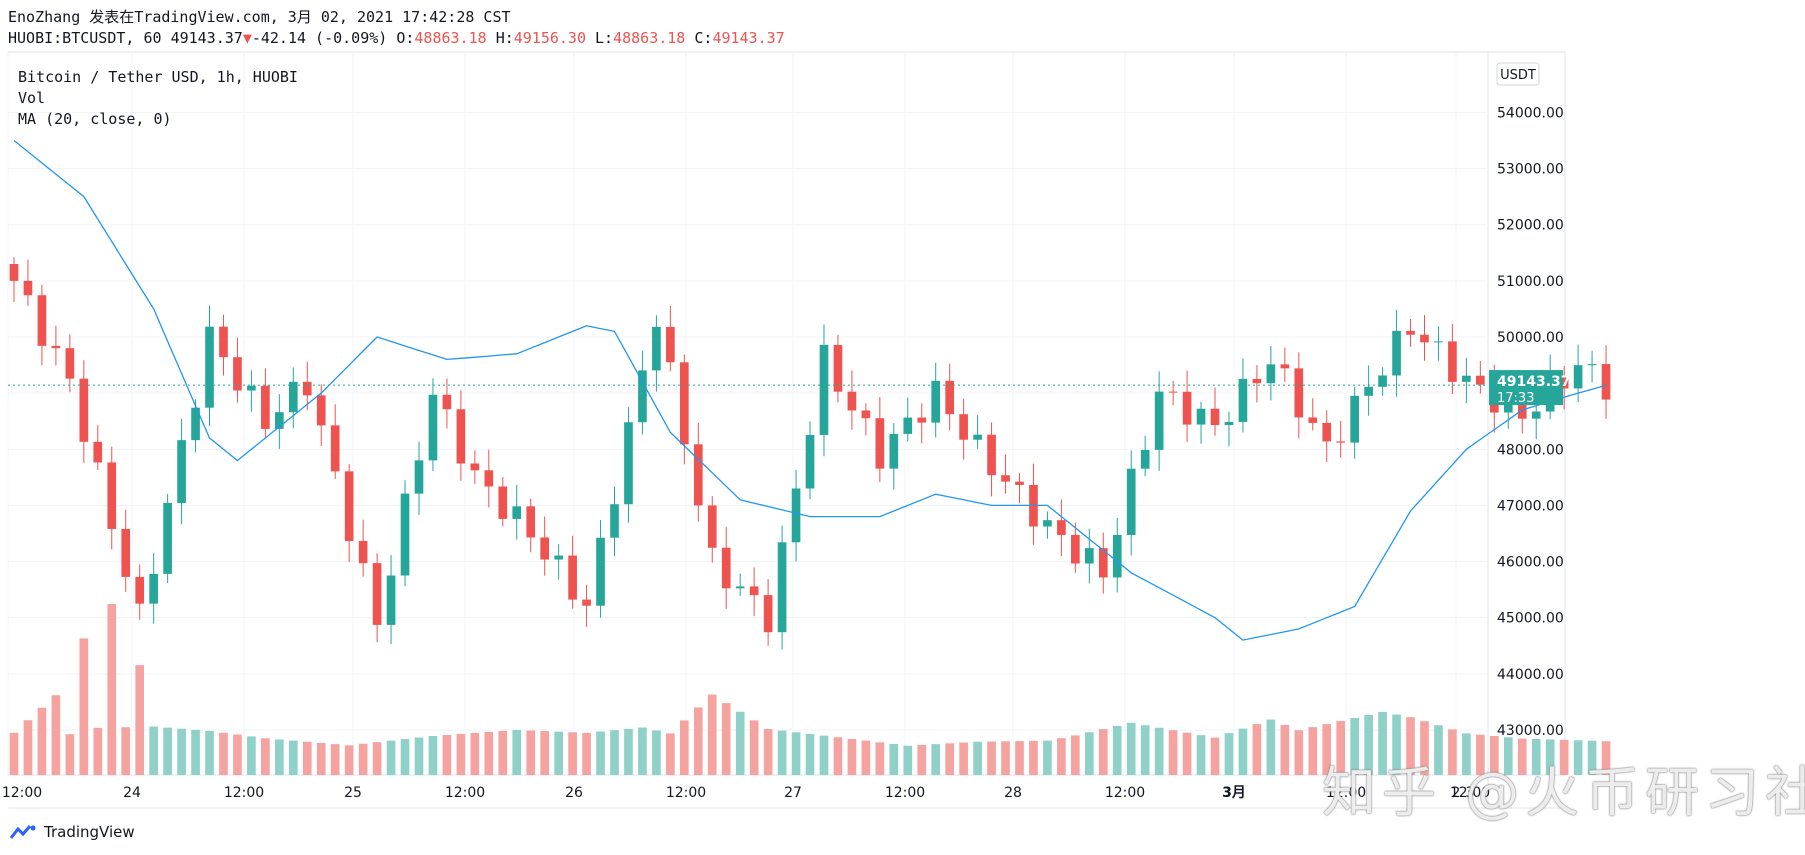 Image resolution: width=1805 pixels, height=855 pixels. I want to click on open-value: 48863.18, so click(450, 38).